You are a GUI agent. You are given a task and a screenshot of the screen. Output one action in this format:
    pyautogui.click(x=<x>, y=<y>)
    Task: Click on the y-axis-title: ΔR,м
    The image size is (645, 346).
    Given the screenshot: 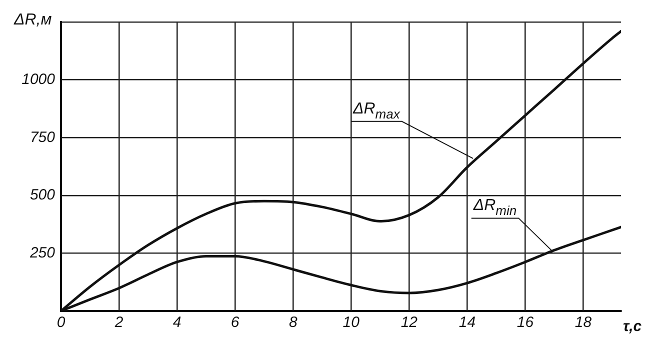 What is the action you would take?
    pyautogui.click(x=32, y=19)
    